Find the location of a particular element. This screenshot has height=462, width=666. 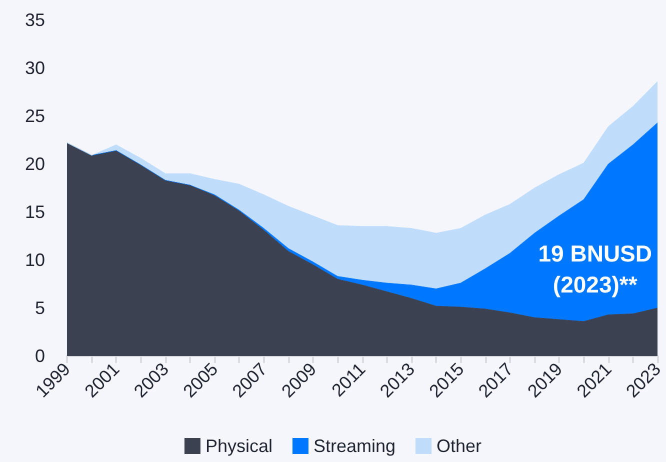

legend-label: Streaming is located at coordinates (354, 446).